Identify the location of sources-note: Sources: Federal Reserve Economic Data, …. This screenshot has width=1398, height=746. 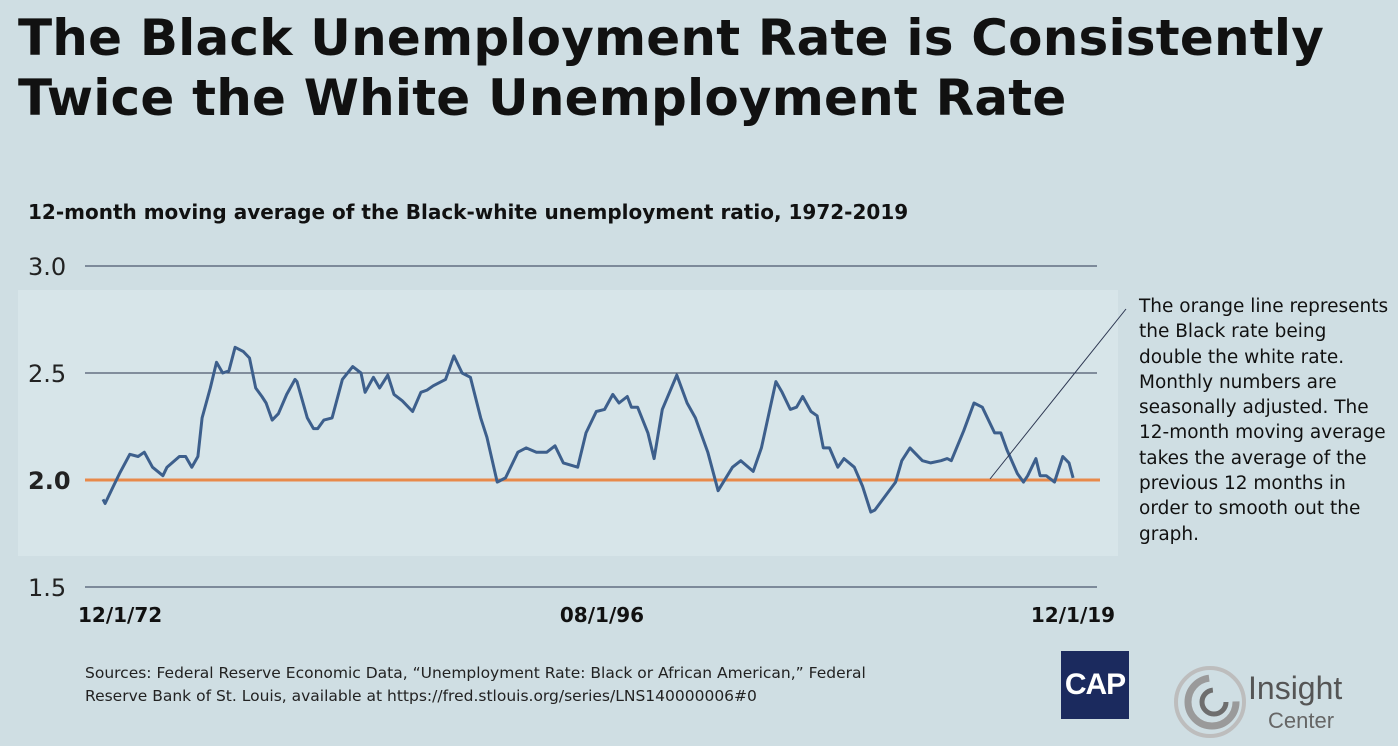
(565, 685).